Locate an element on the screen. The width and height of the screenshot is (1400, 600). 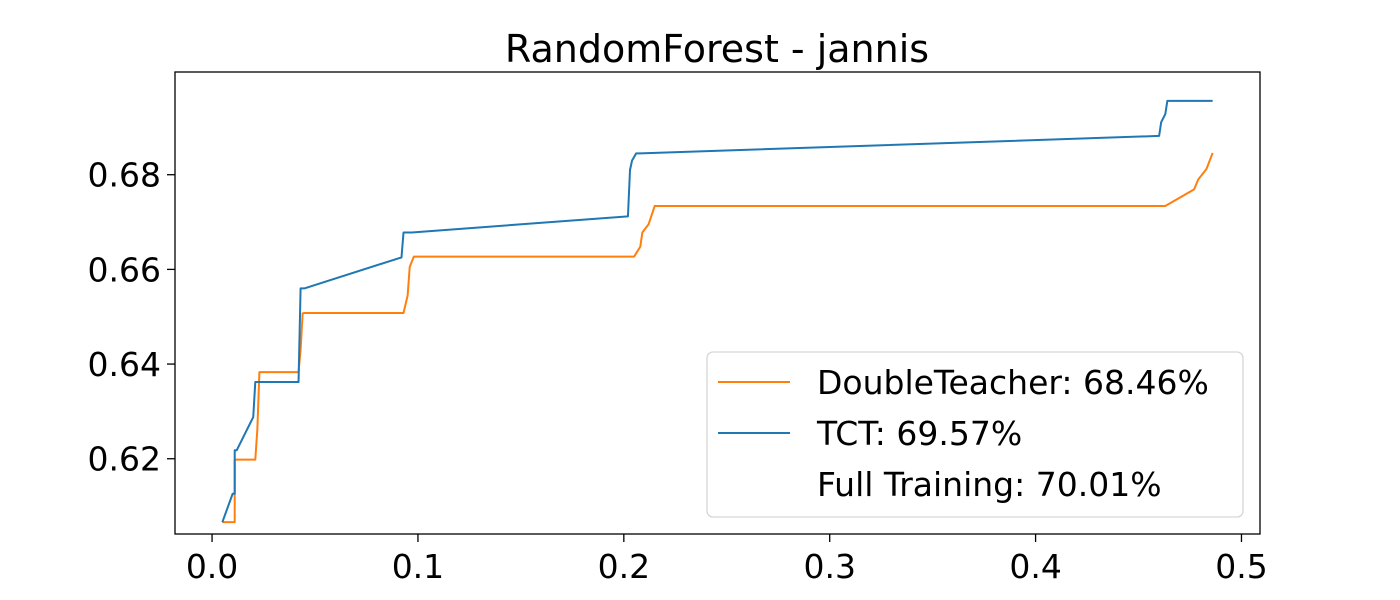
x-tick-label: 0.1 is located at coordinates (418, 566).